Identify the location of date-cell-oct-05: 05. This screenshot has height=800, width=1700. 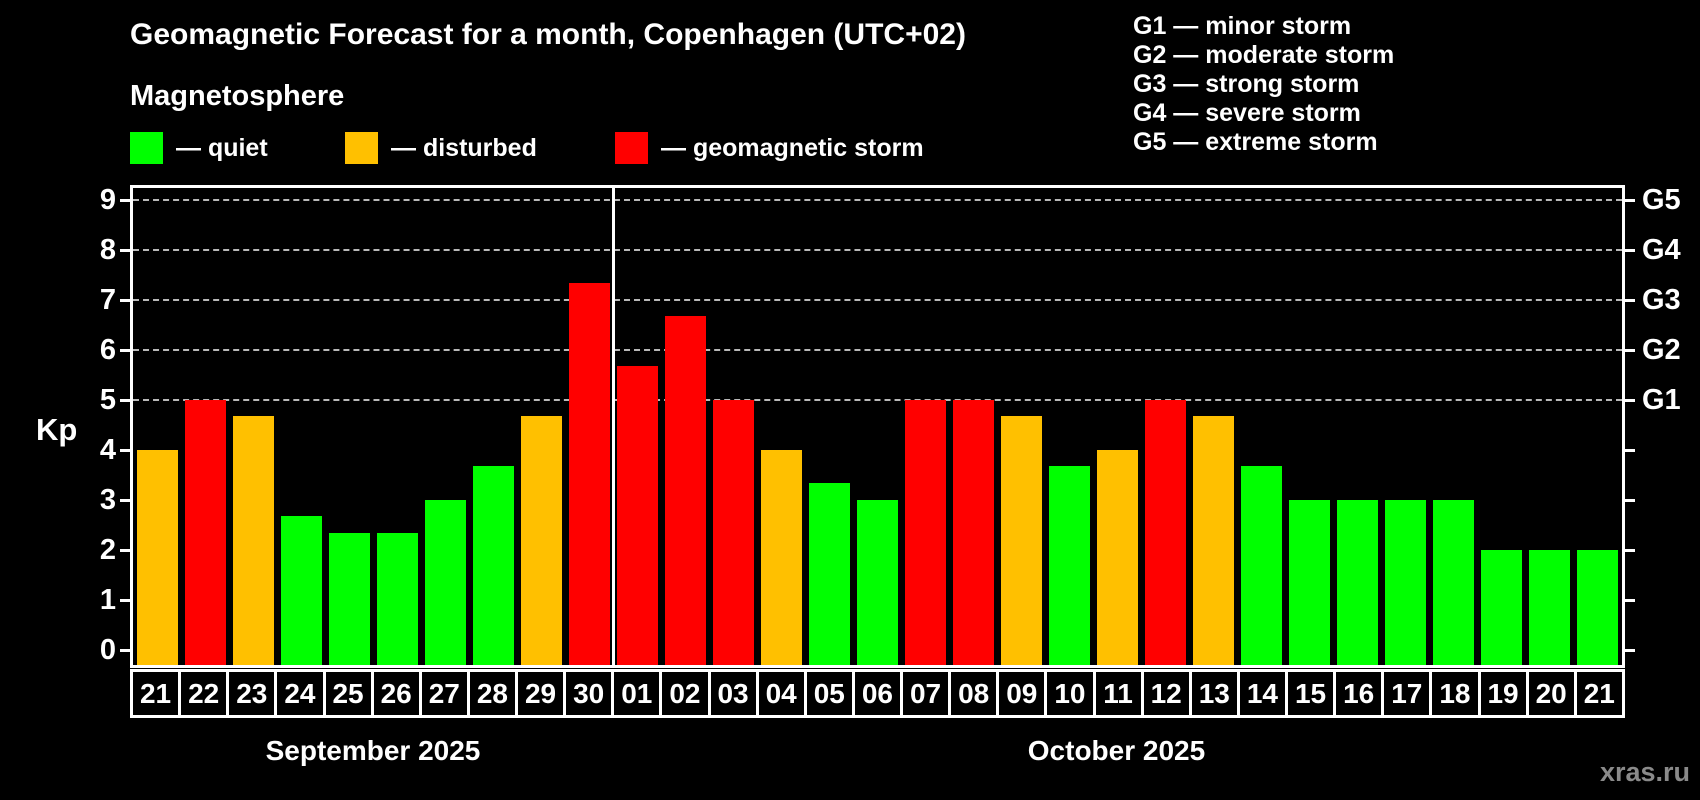
(829, 693).